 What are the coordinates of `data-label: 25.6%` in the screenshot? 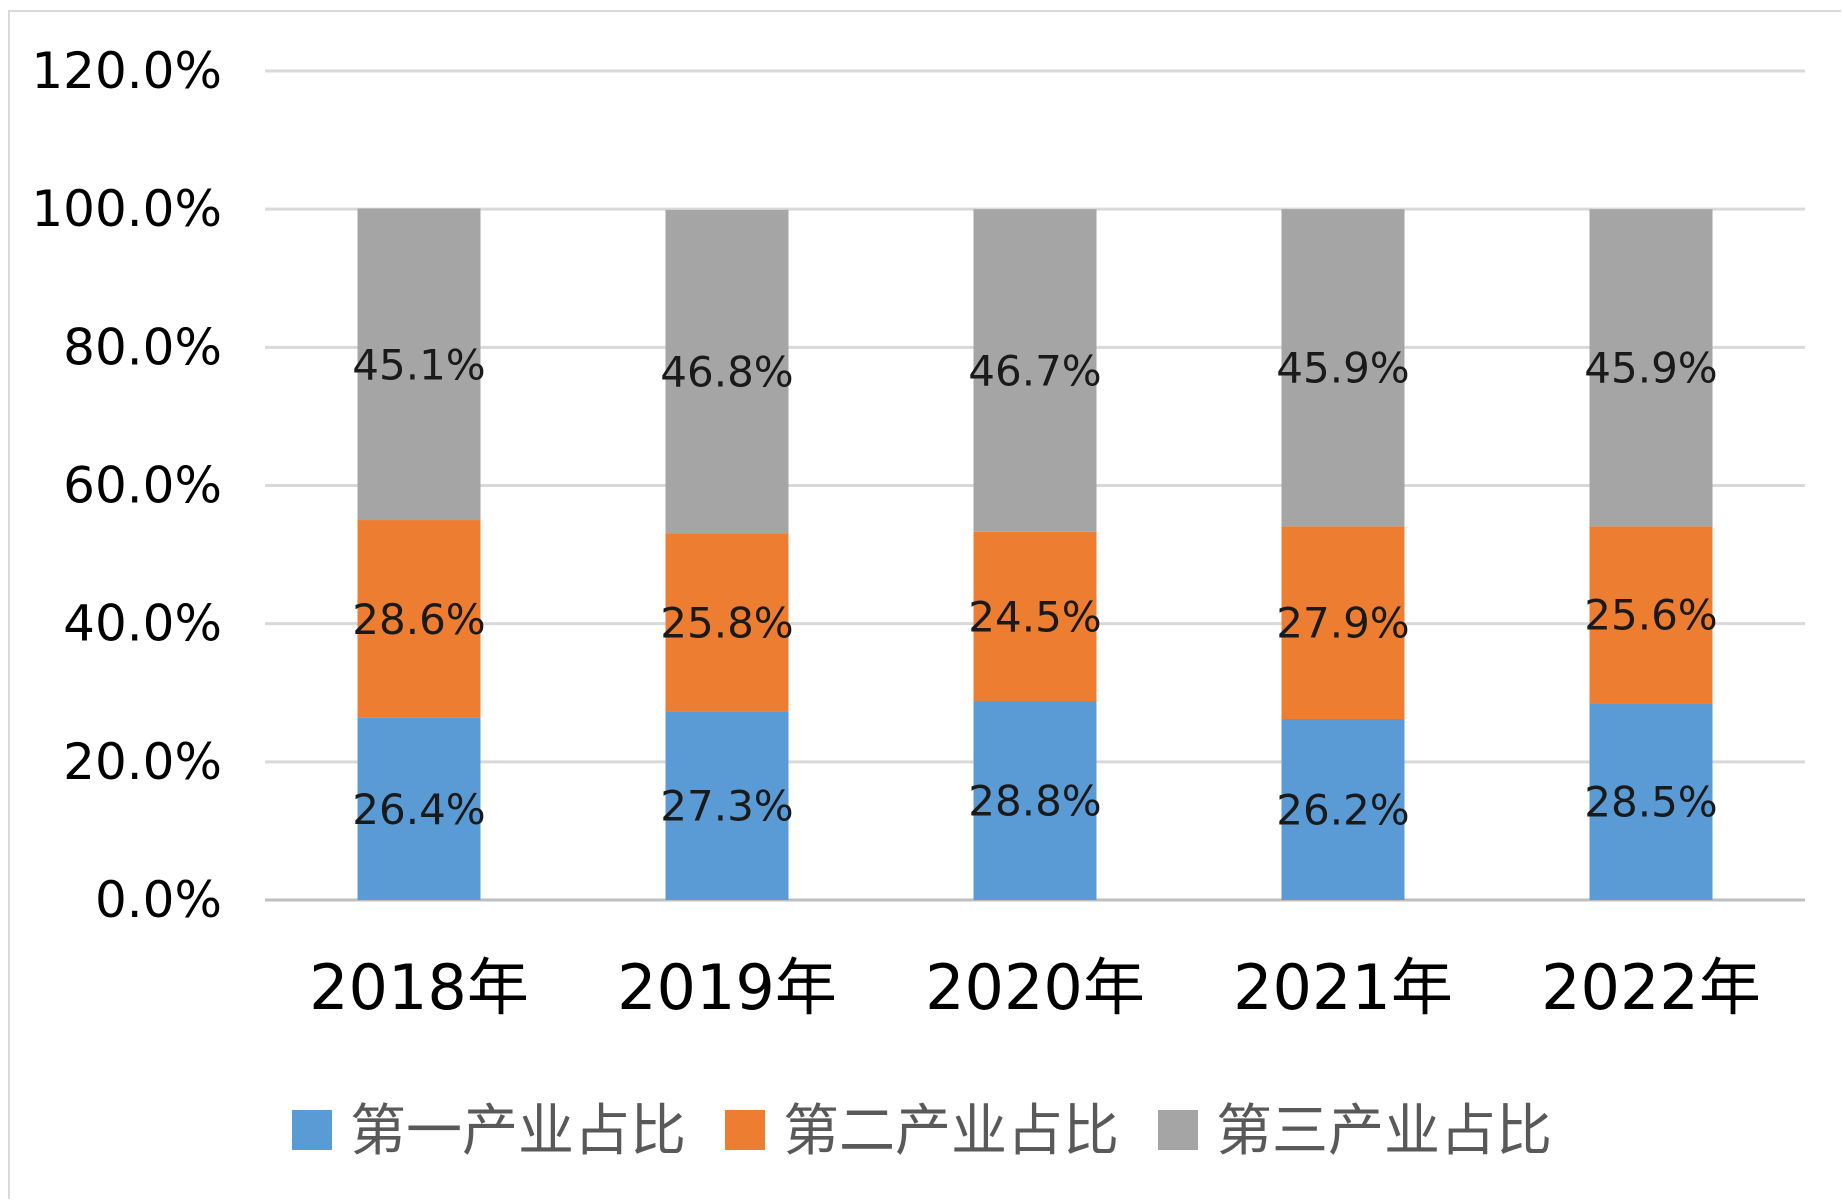 It's located at (1650, 615).